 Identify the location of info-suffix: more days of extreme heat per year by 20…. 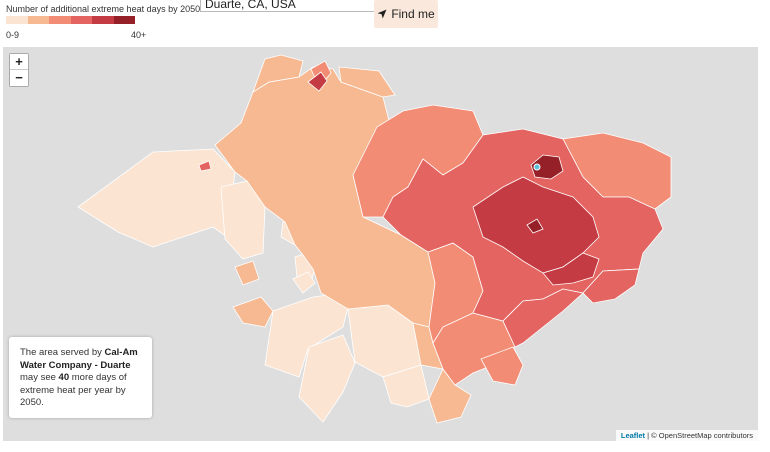
(73, 390).